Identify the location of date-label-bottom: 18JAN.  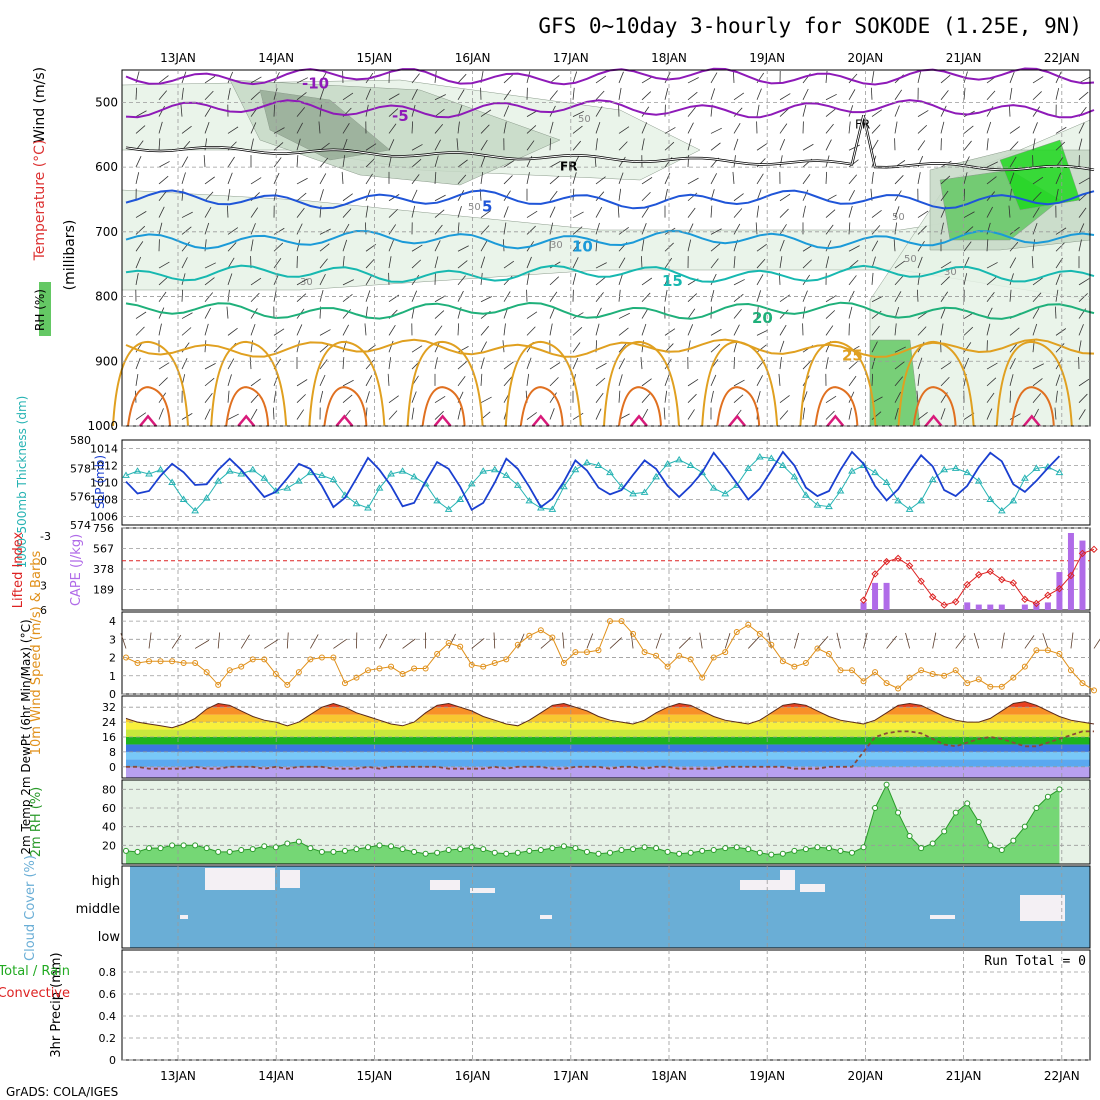
(669, 1076).